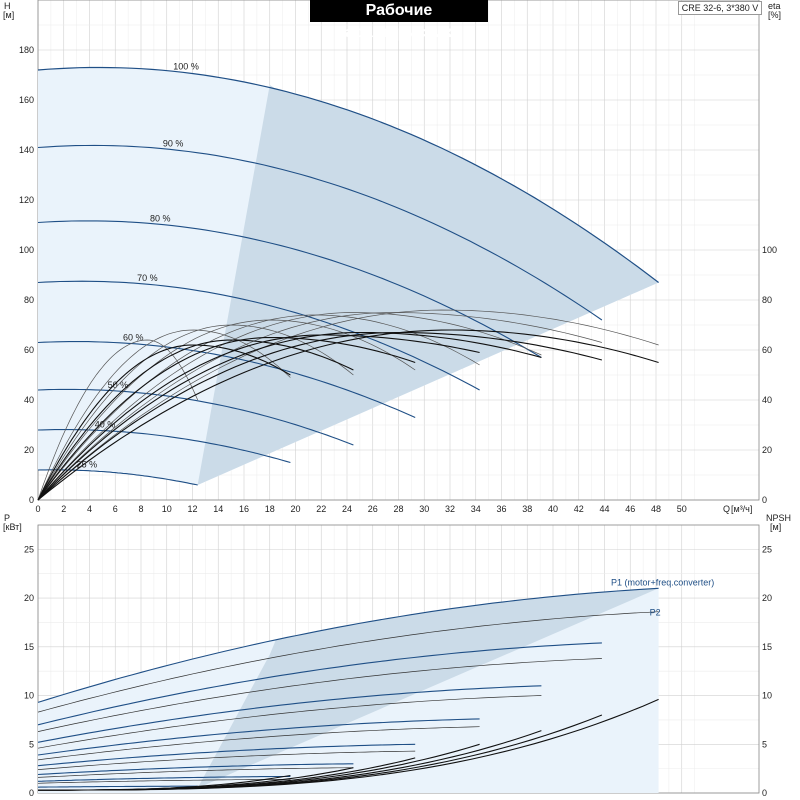 The image size is (800, 800). I want to click on flow-tick-label: 38, so click(527, 509).